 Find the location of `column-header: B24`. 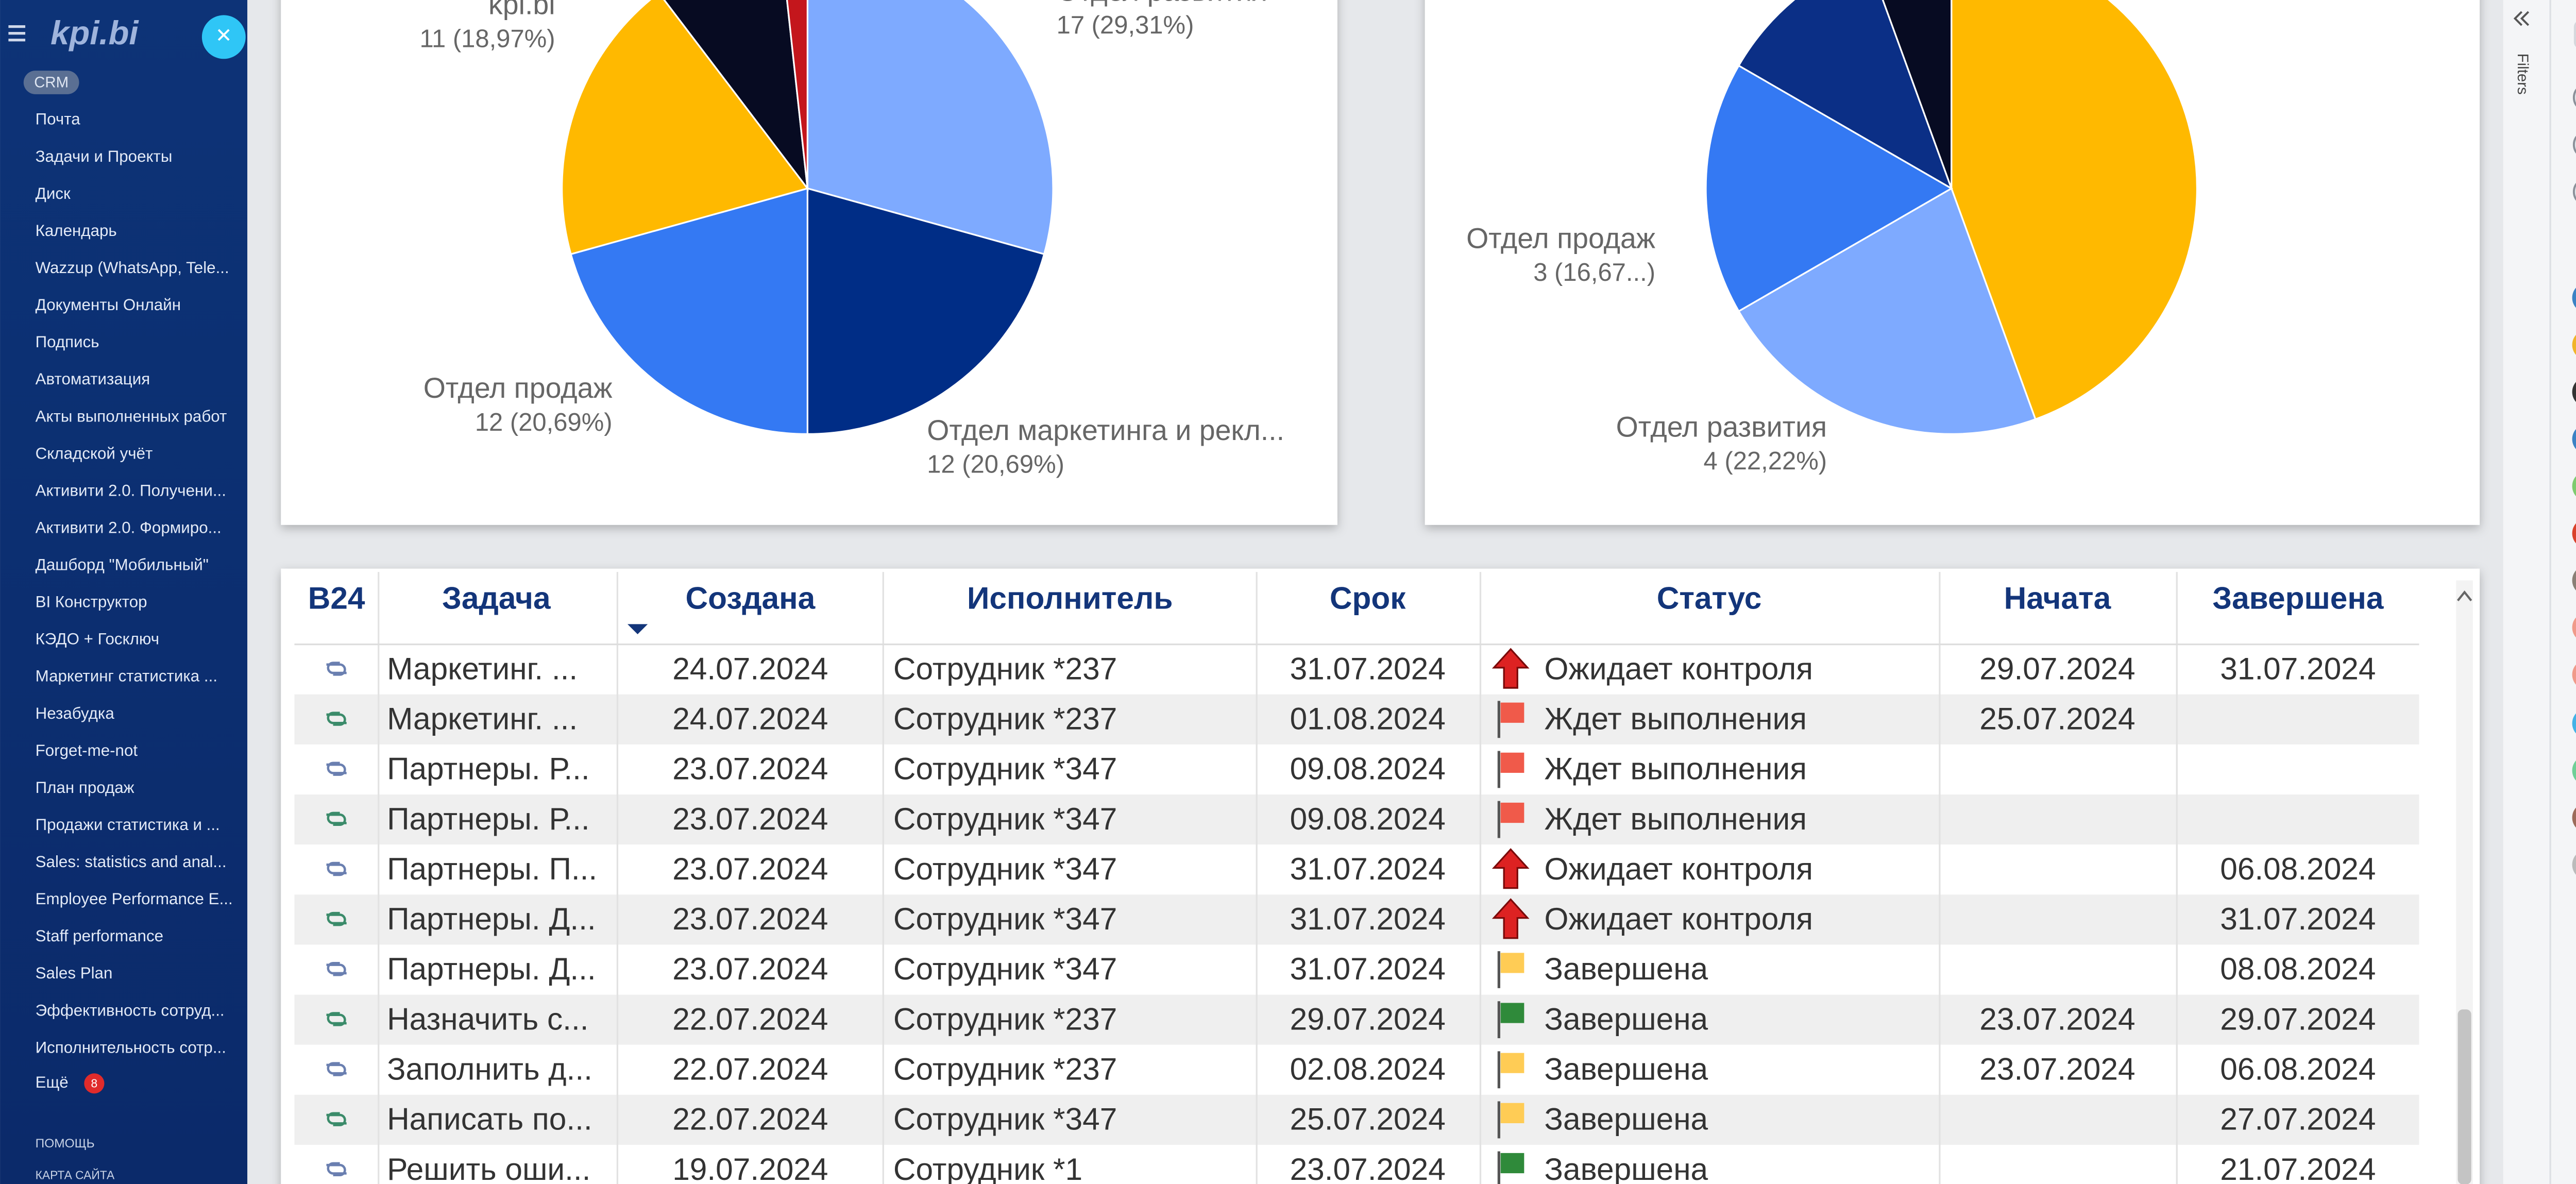

column-header: B24 is located at coordinates (336, 598).